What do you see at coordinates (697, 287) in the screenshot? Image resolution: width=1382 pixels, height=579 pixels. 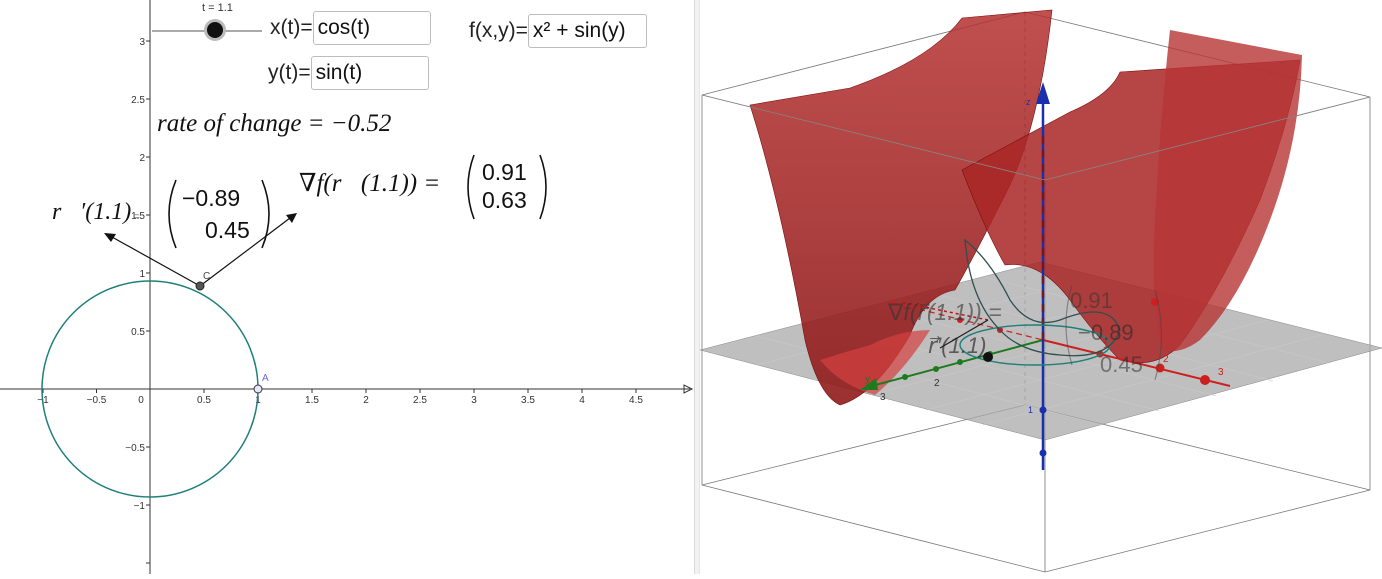 I see `view-divider` at bounding box center [697, 287].